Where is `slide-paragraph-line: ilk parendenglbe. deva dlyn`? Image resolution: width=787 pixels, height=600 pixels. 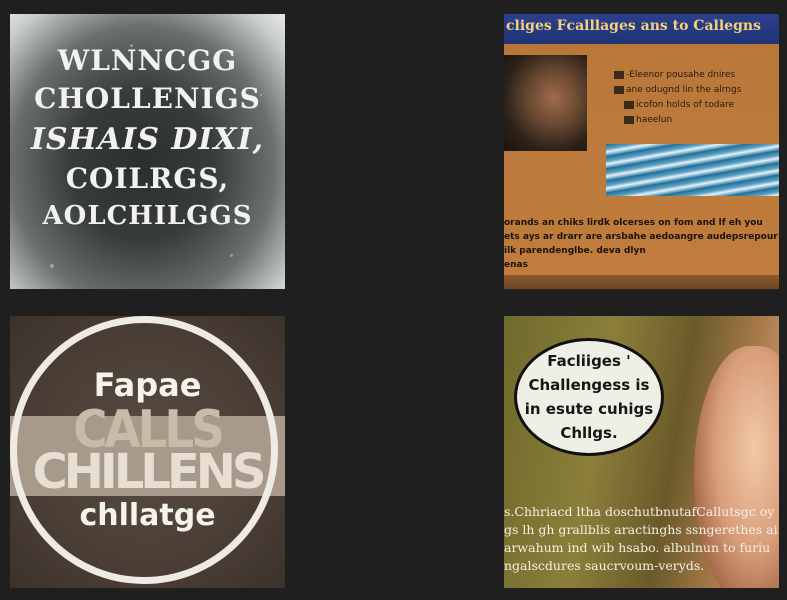
slide-paragraph-line: ilk parendenglbe. deva dlyn is located at coordinates (575, 251).